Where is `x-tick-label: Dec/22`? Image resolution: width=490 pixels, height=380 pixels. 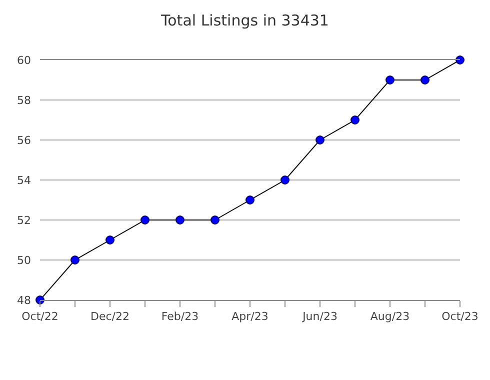
x-tick-label: Dec/22 is located at coordinates (110, 317).